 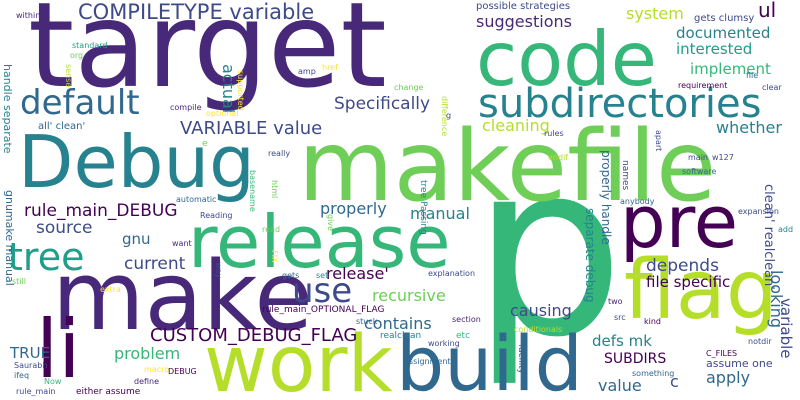 What do you see at coordinates (752, 76) in the screenshot?
I see `word-file: file` at bounding box center [752, 76].